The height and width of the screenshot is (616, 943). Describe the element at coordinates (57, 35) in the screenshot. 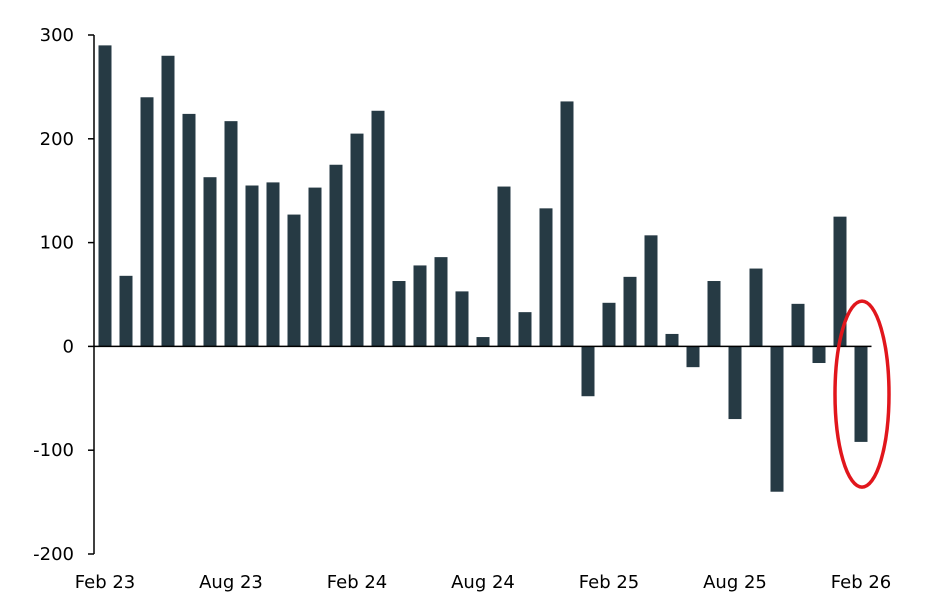

I see `y-tick-label: 300` at that location.